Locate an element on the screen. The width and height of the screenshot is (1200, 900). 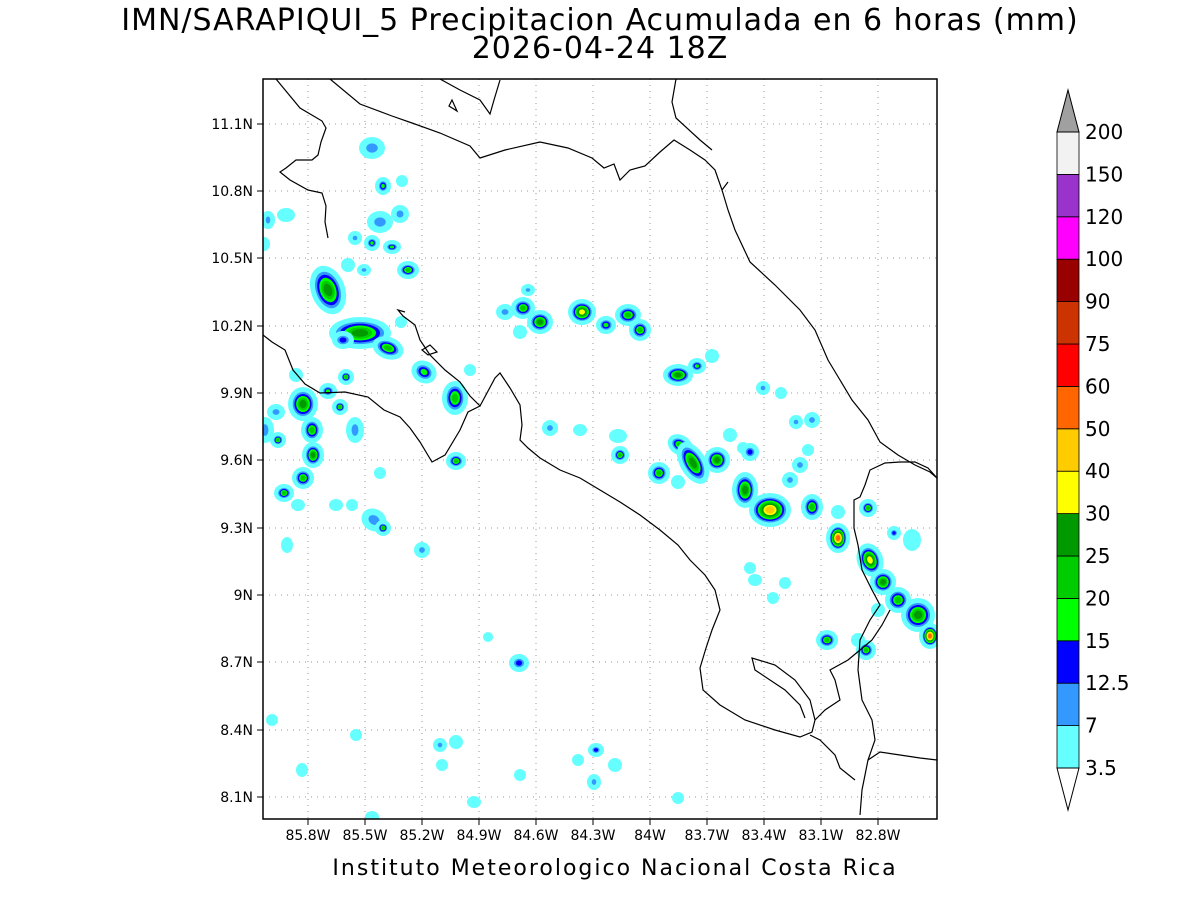
pacific-coast-south is located at coordinates (852, 665).